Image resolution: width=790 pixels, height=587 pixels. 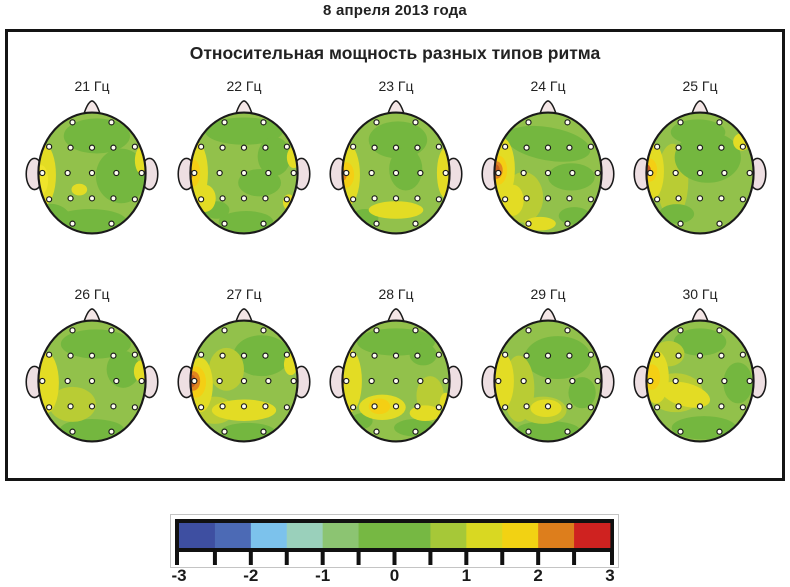 I want to click on topomap-cell: 24 Гц, so click(x=548, y=164).